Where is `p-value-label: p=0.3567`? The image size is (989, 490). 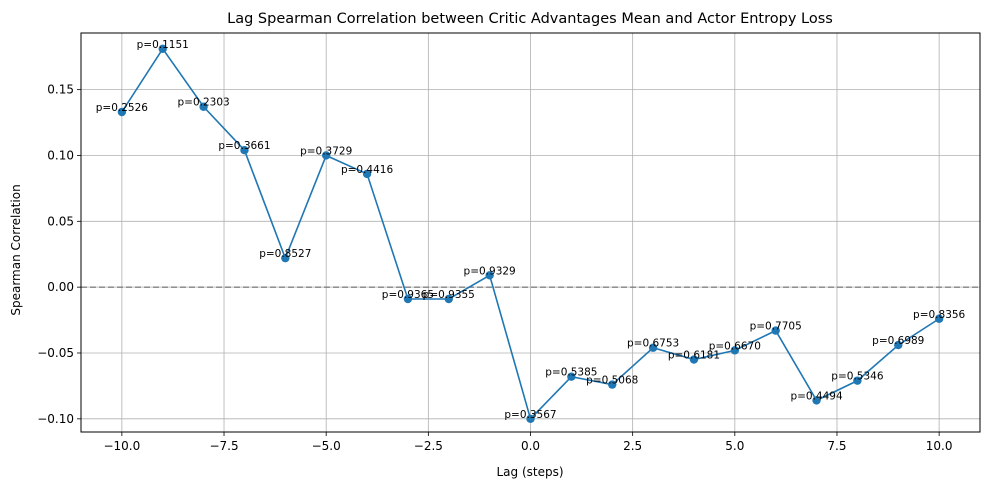
p-value-label: p=0.3567 is located at coordinates (530, 415).